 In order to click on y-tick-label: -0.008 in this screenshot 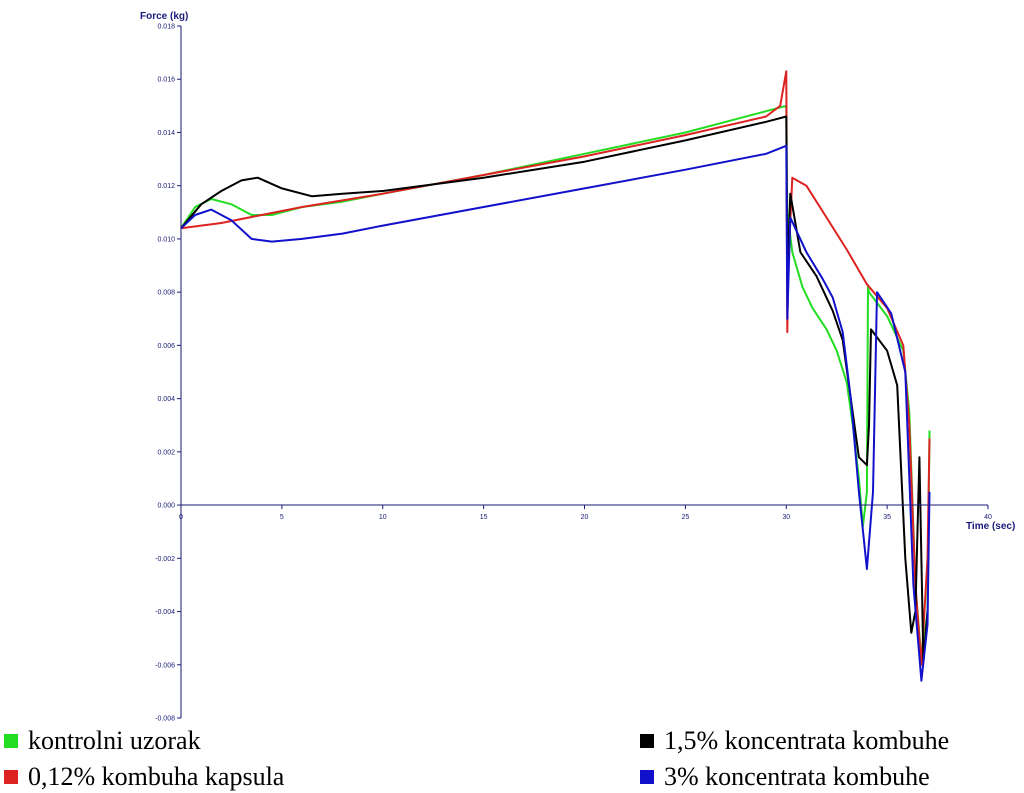, I will do `click(165, 719)`.